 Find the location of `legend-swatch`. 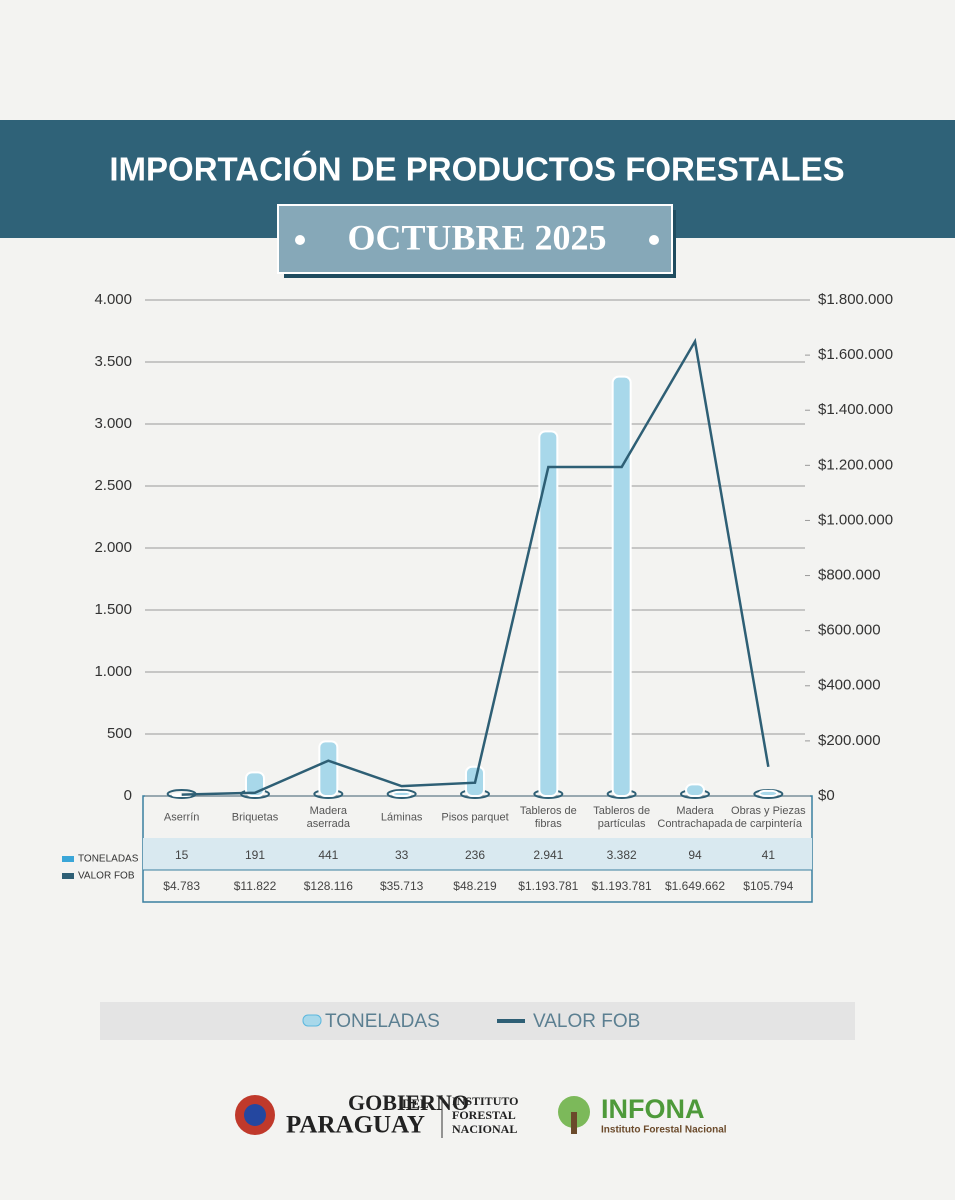

legend-swatch is located at coordinates (312, 1020).